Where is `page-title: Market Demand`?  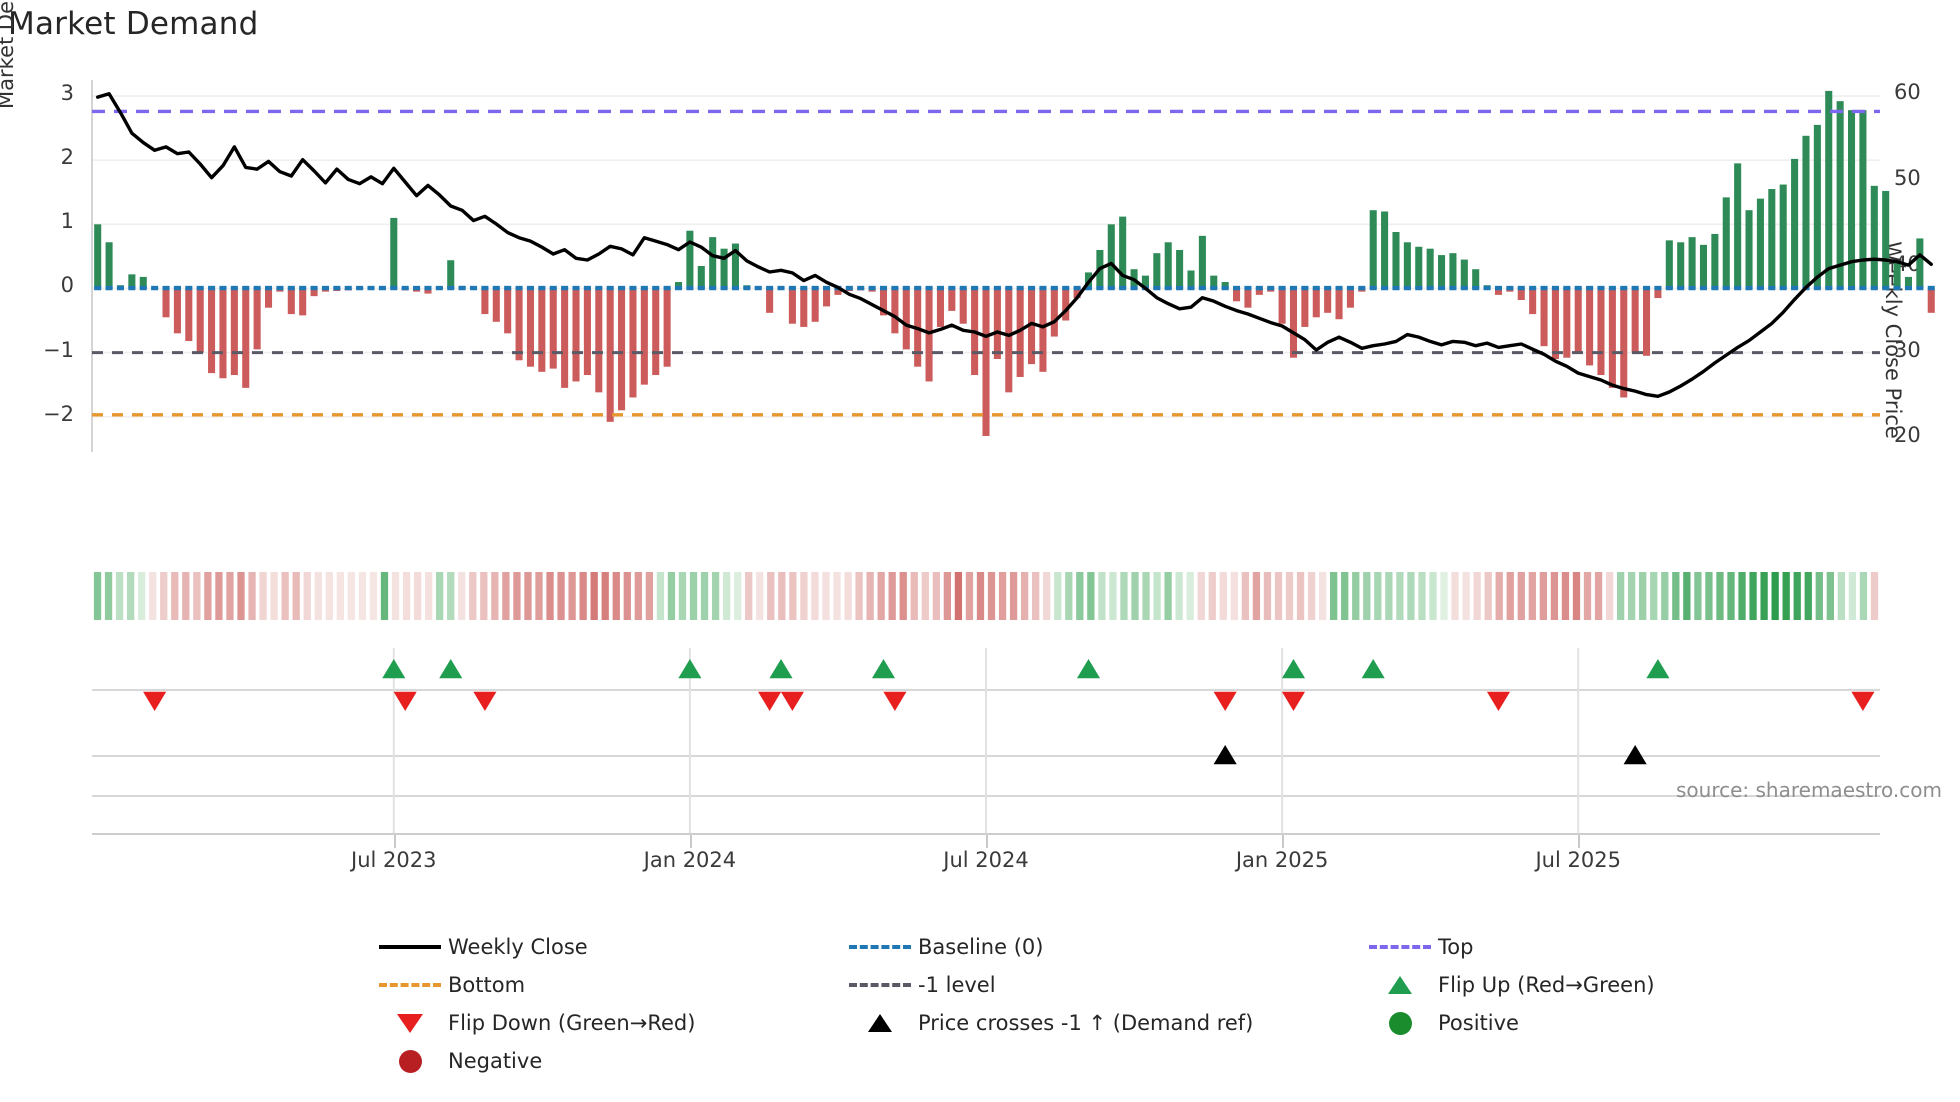 page-title: Market Demand is located at coordinates (133, 24).